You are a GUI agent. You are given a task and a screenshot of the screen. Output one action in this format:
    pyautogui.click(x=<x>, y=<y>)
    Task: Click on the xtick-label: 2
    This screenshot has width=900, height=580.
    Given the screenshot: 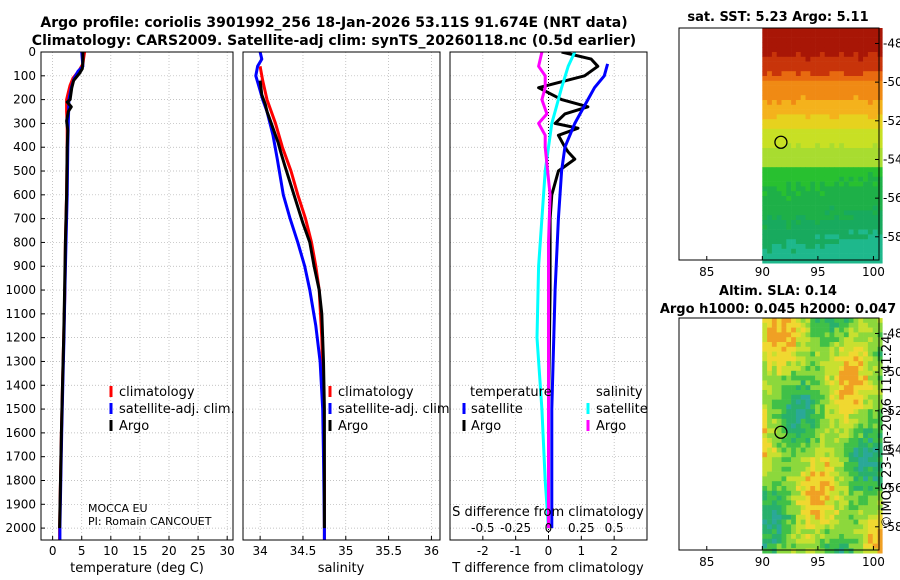 What is the action you would take?
    pyautogui.click(x=614, y=551)
    